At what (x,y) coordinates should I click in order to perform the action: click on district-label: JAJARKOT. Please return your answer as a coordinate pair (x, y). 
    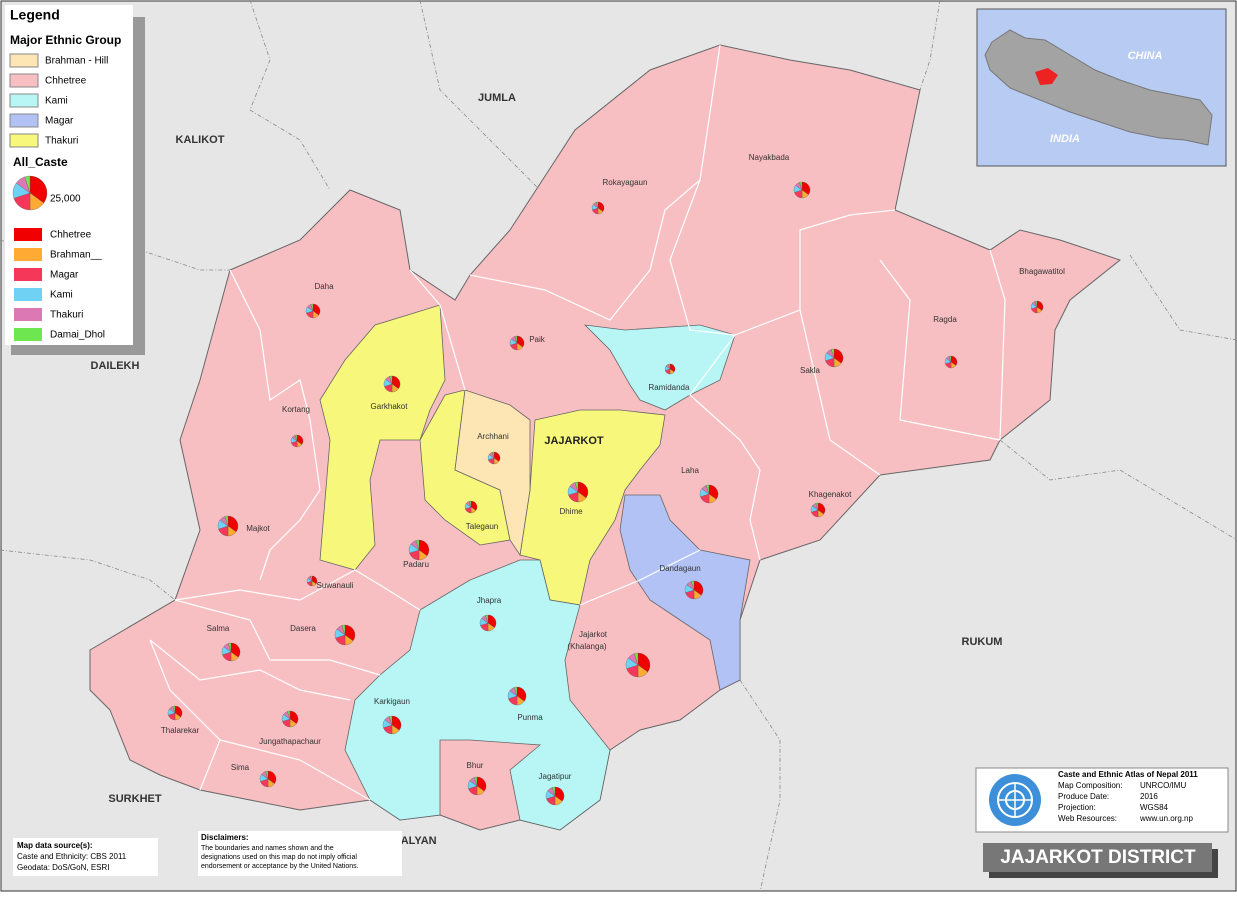
    Looking at the image, I should click on (574, 441).